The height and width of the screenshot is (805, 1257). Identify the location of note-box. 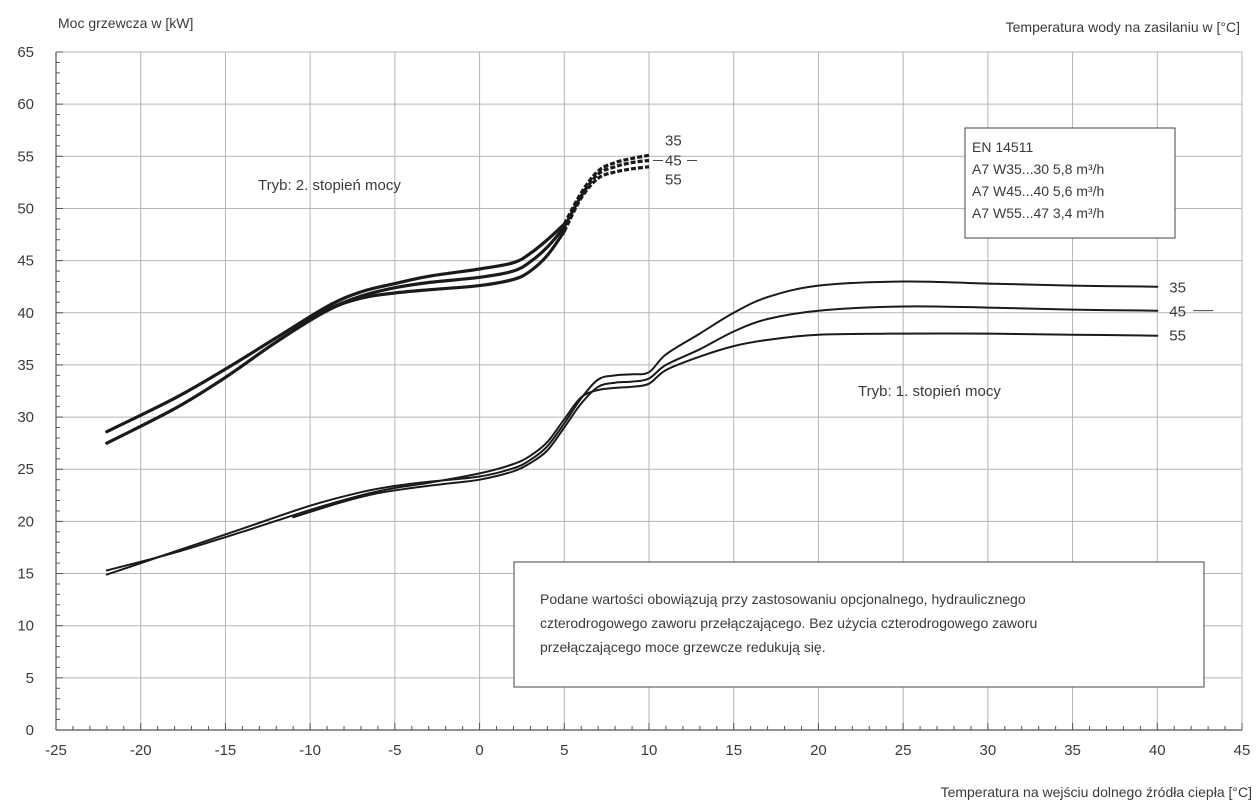
(859, 624).